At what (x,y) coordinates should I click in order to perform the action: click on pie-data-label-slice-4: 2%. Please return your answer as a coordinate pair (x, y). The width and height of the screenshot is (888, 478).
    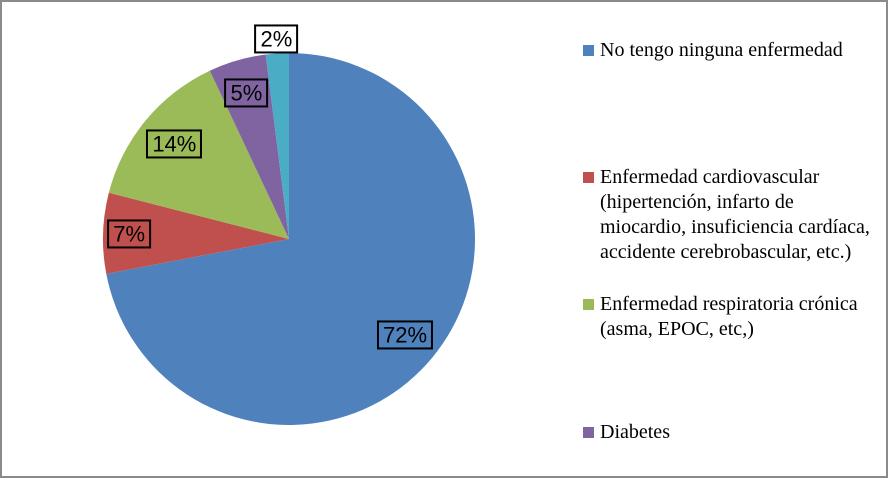
    Looking at the image, I should click on (276, 38).